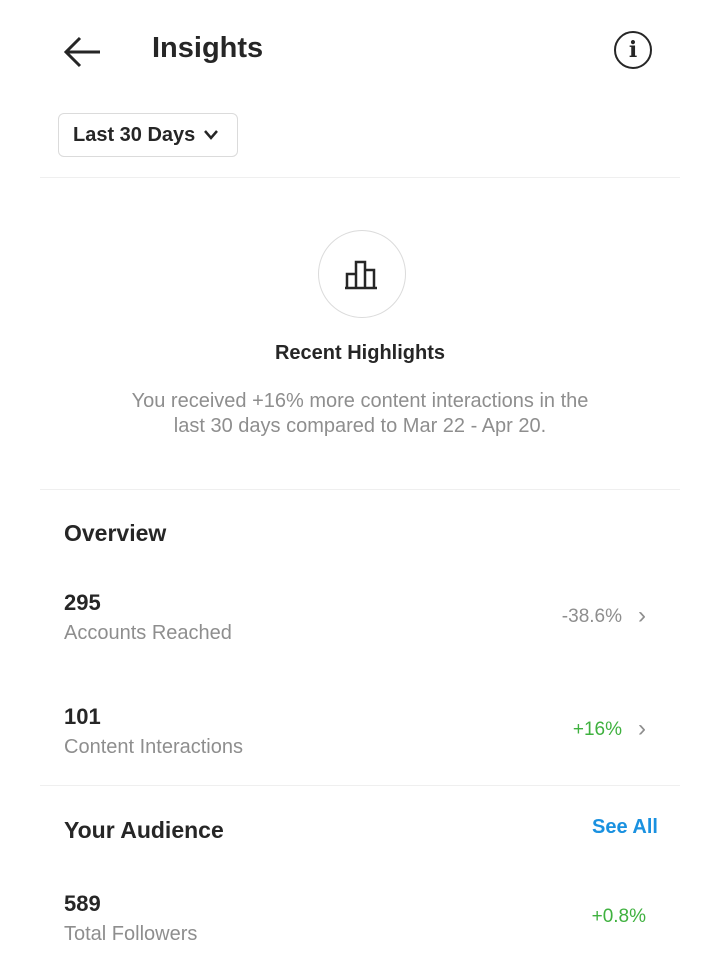 Image resolution: width=720 pixels, height=972 pixels. What do you see at coordinates (359, 353) in the screenshot?
I see `highlights-title: Recent Highlights` at bounding box center [359, 353].